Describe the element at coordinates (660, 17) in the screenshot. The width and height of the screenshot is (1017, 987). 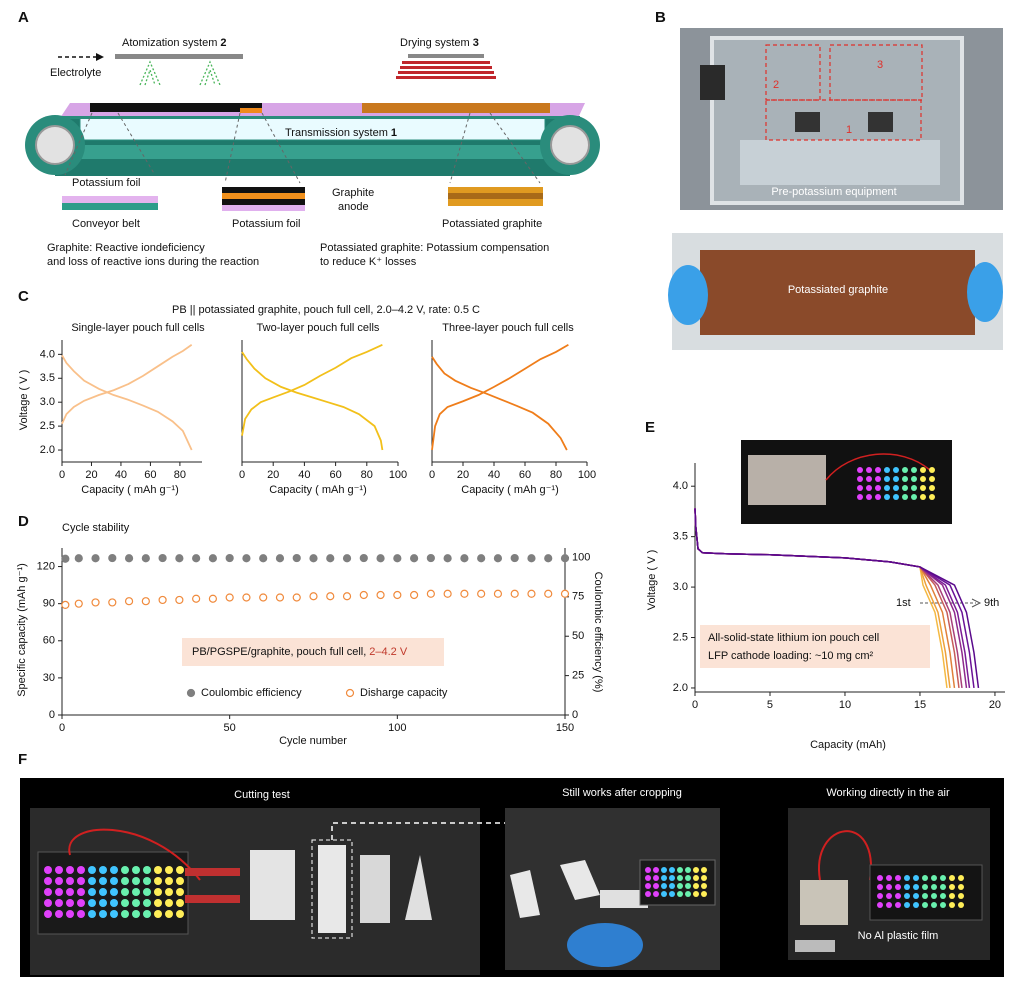
I see `panel-label: B` at that location.